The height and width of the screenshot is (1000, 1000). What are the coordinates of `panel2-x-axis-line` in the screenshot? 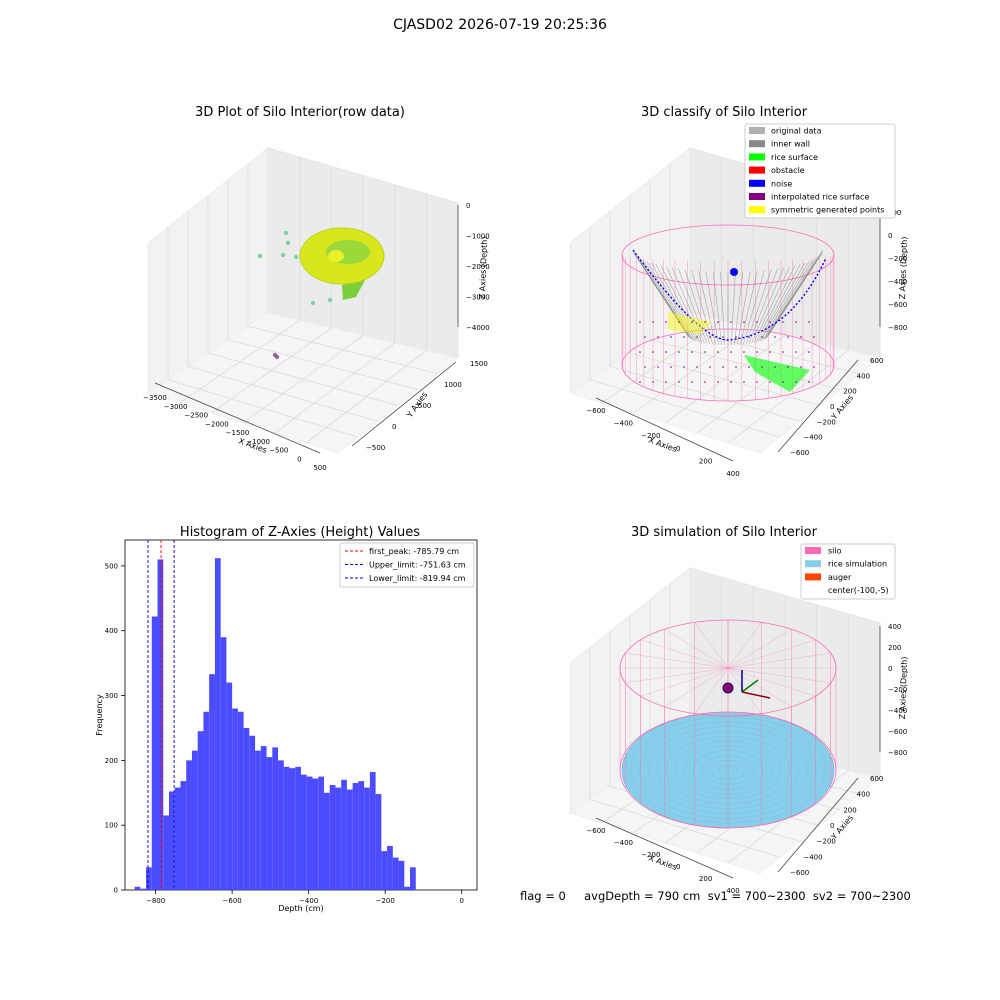 It's located at (664, 429).